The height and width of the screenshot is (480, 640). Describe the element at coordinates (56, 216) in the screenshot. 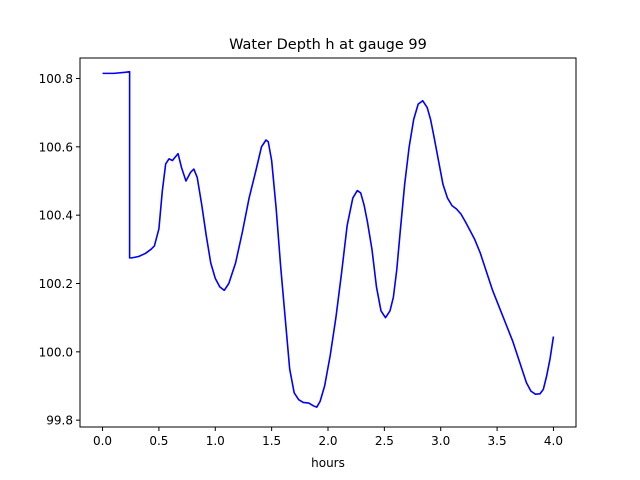

I see `y-tick-label: 100.4` at that location.